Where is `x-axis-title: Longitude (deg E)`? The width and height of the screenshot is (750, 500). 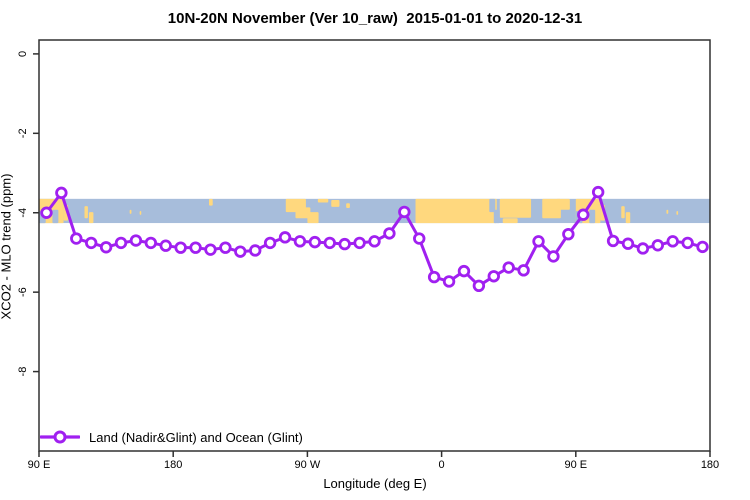
x-axis-title: Longitude (deg E) is located at coordinates (375, 483).